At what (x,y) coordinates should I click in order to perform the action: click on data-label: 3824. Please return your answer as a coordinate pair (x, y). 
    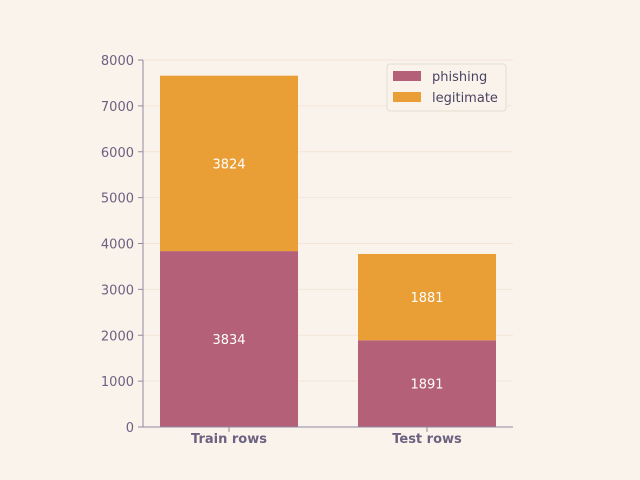
    Looking at the image, I should click on (228, 164).